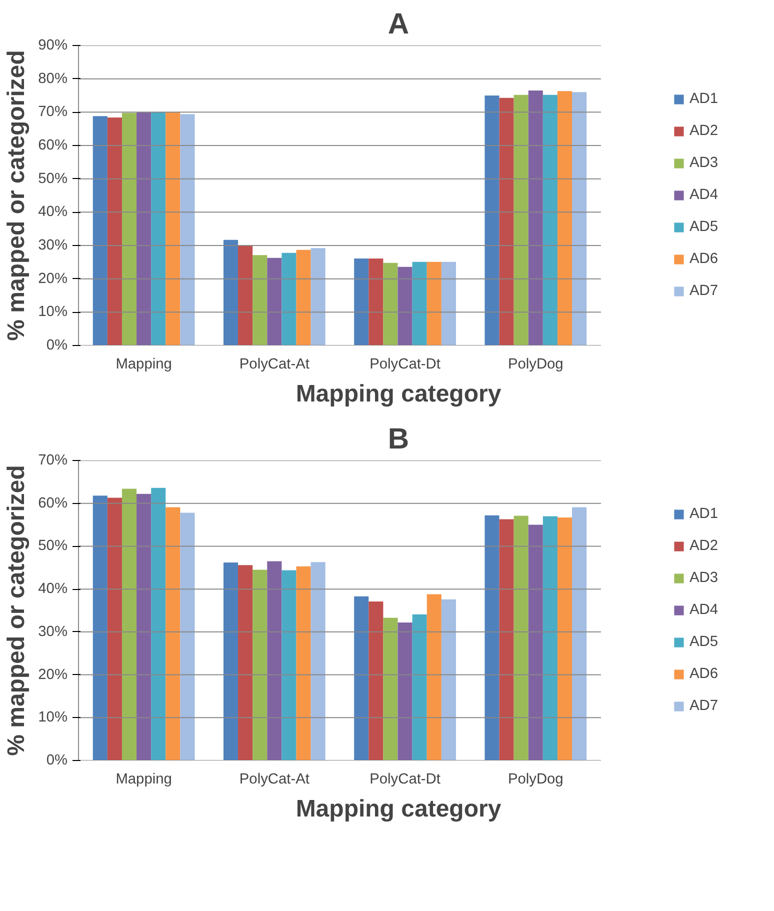 Image resolution: width=774 pixels, height=911 pixels. What do you see at coordinates (53, 78) in the screenshot?
I see `y-tick-label: 80%` at bounding box center [53, 78].